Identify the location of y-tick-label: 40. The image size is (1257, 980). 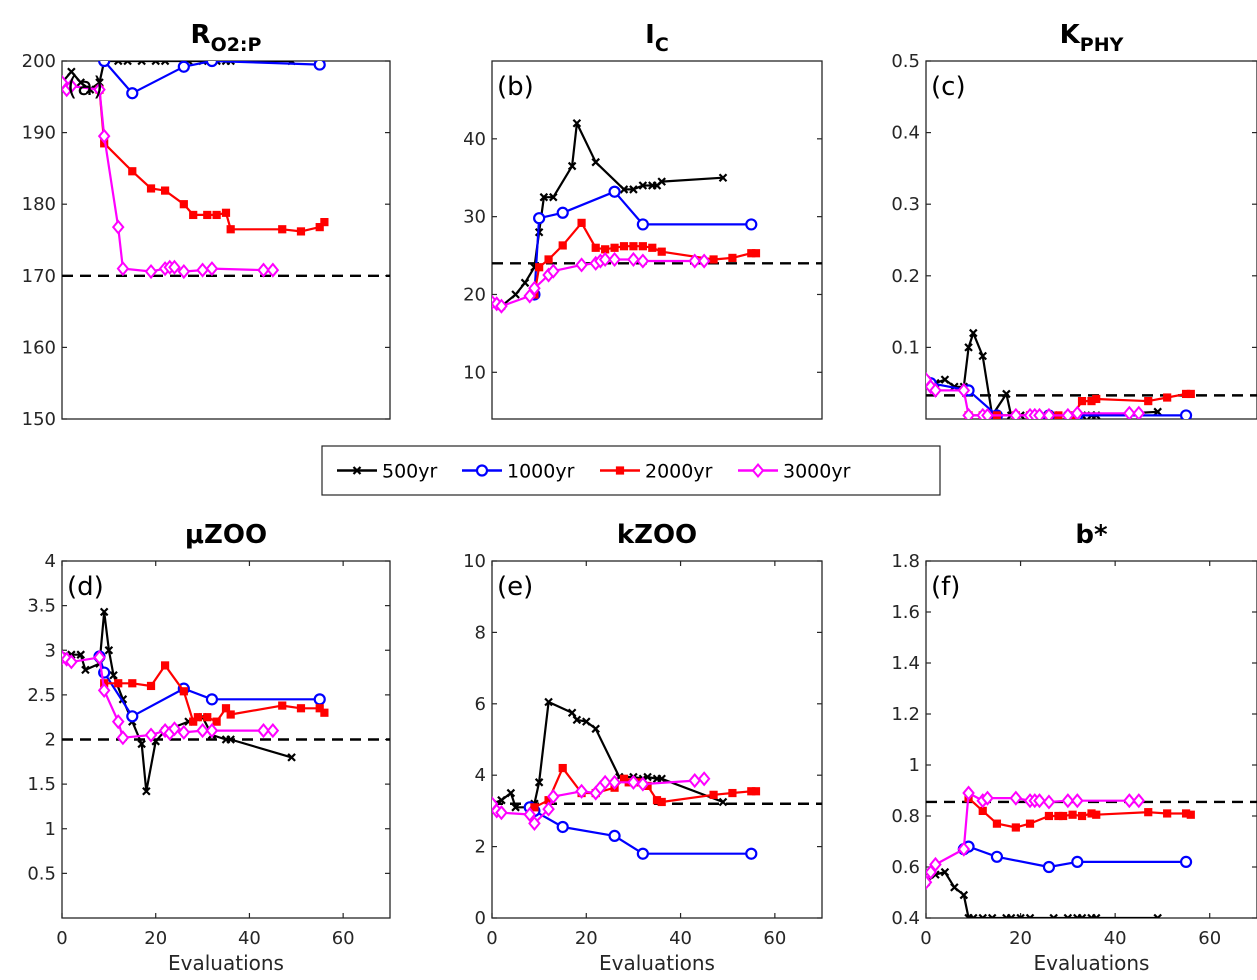
(474, 139).